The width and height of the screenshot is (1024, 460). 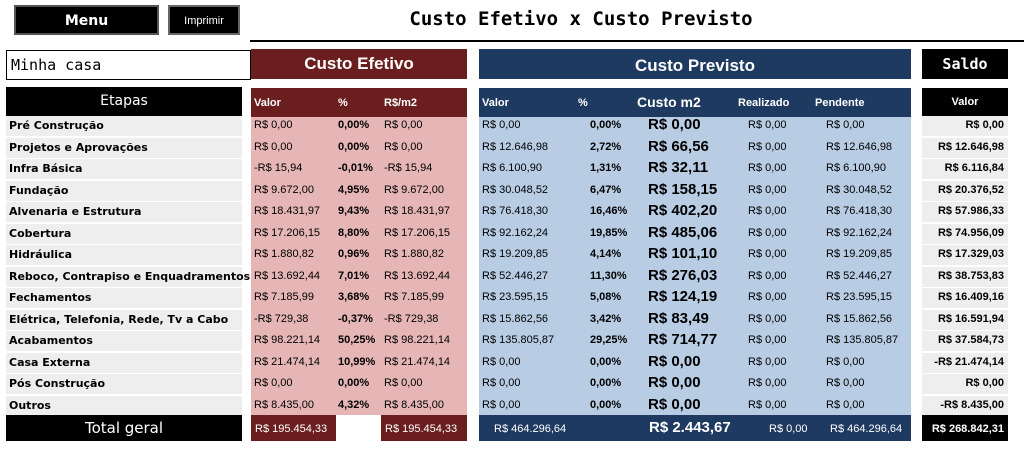 I want to click on etapa-label: Projetos e Aprovações, so click(x=78, y=147).